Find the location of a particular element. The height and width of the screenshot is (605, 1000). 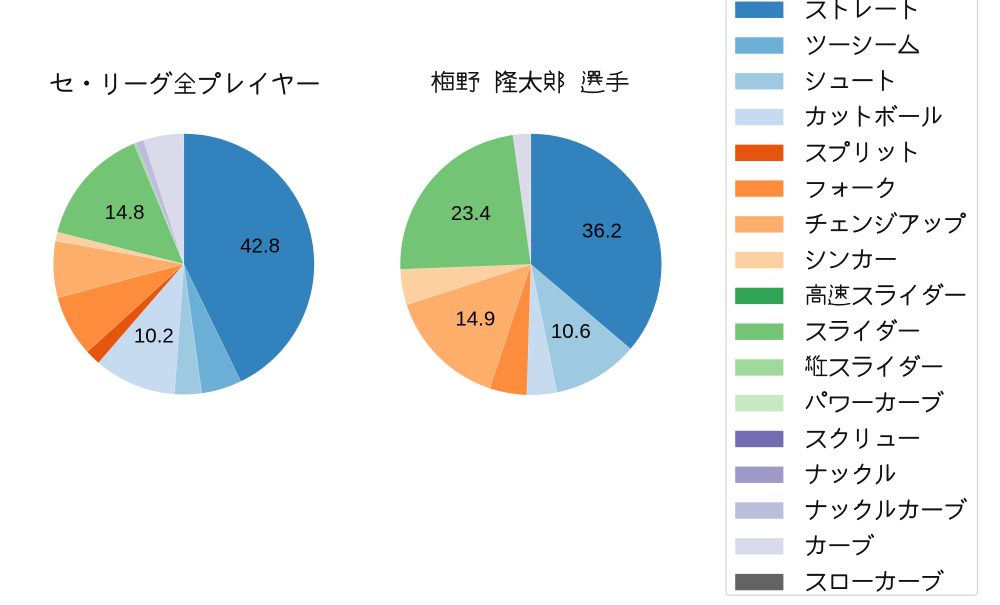

svg-text: 36.2 is located at coordinates (602, 230).